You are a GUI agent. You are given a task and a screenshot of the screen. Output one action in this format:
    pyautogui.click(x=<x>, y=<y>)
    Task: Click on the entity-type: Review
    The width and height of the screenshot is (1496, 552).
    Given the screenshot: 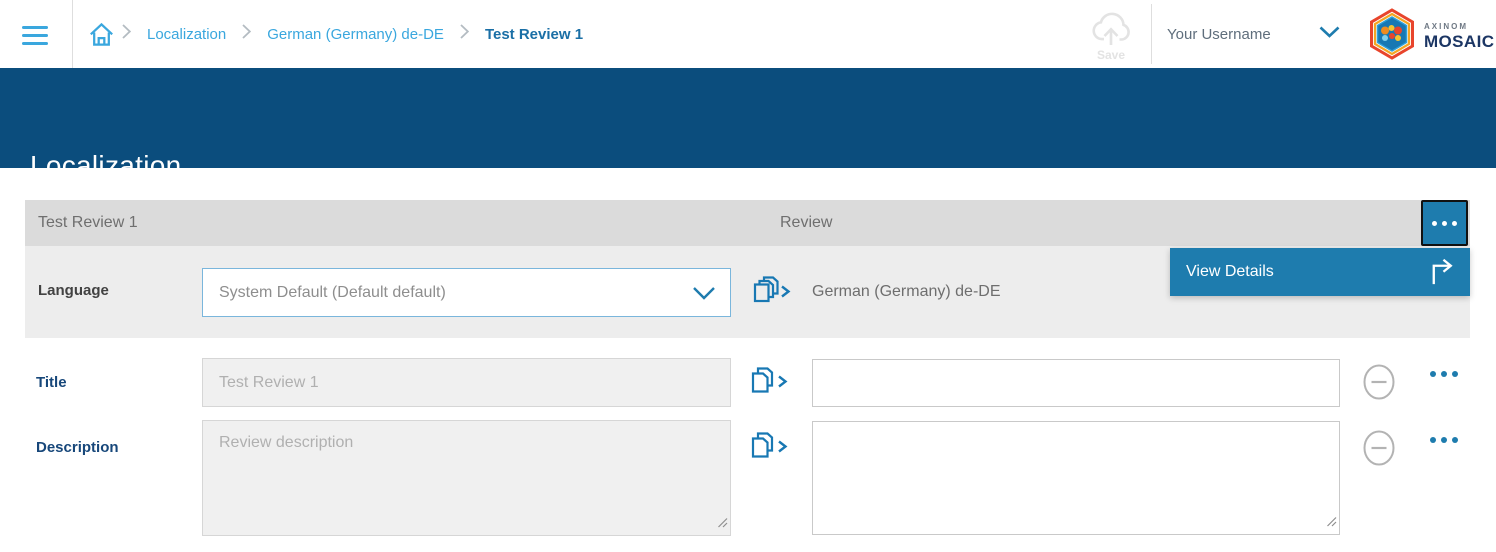 What is the action you would take?
    pyautogui.click(x=806, y=222)
    